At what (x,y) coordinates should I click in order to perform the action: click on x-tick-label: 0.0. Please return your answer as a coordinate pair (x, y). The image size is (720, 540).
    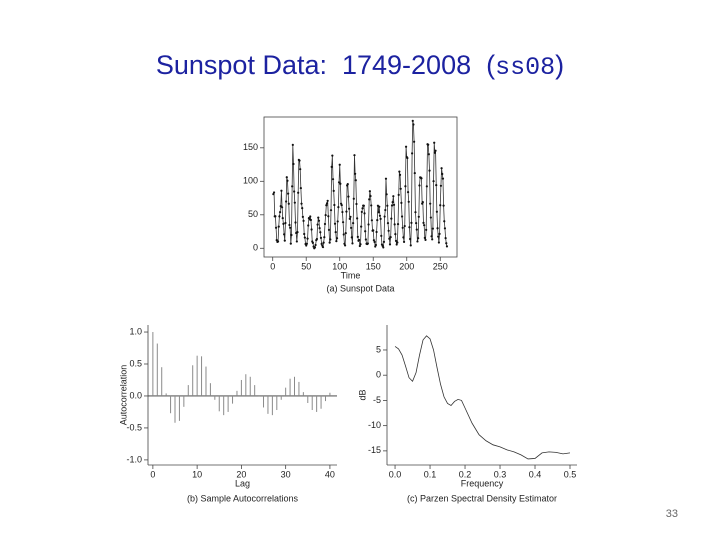
    Looking at the image, I should click on (395, 474).